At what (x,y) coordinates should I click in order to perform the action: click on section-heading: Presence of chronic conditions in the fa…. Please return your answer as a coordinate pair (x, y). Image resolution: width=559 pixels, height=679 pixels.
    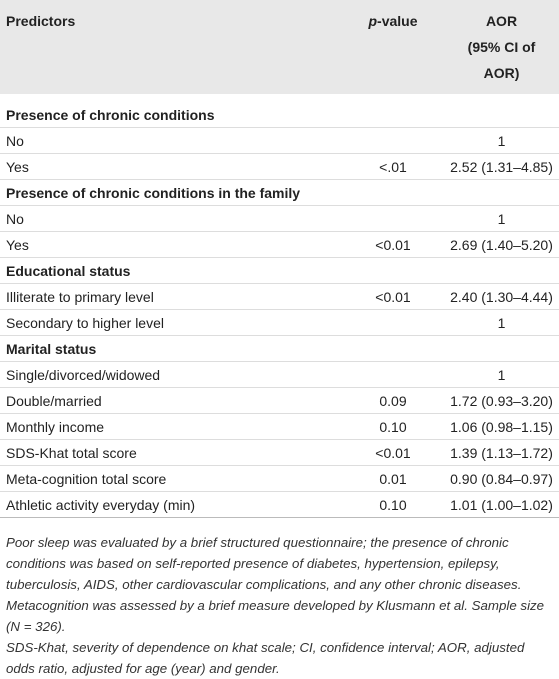
    Looking at the image, I should click on (279, 192).